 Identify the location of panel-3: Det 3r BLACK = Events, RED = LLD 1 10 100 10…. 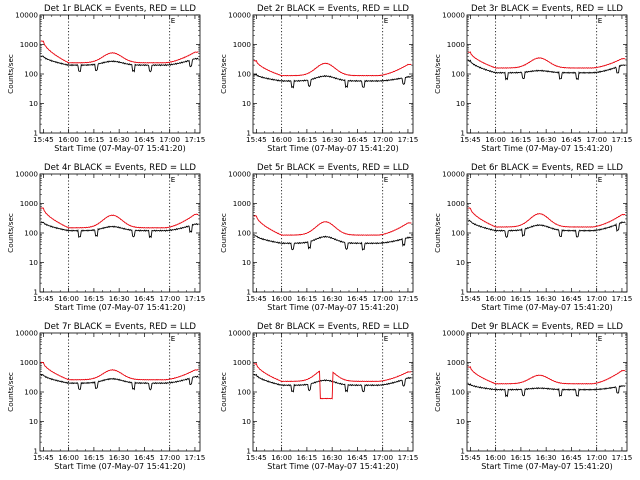
(532, 78).